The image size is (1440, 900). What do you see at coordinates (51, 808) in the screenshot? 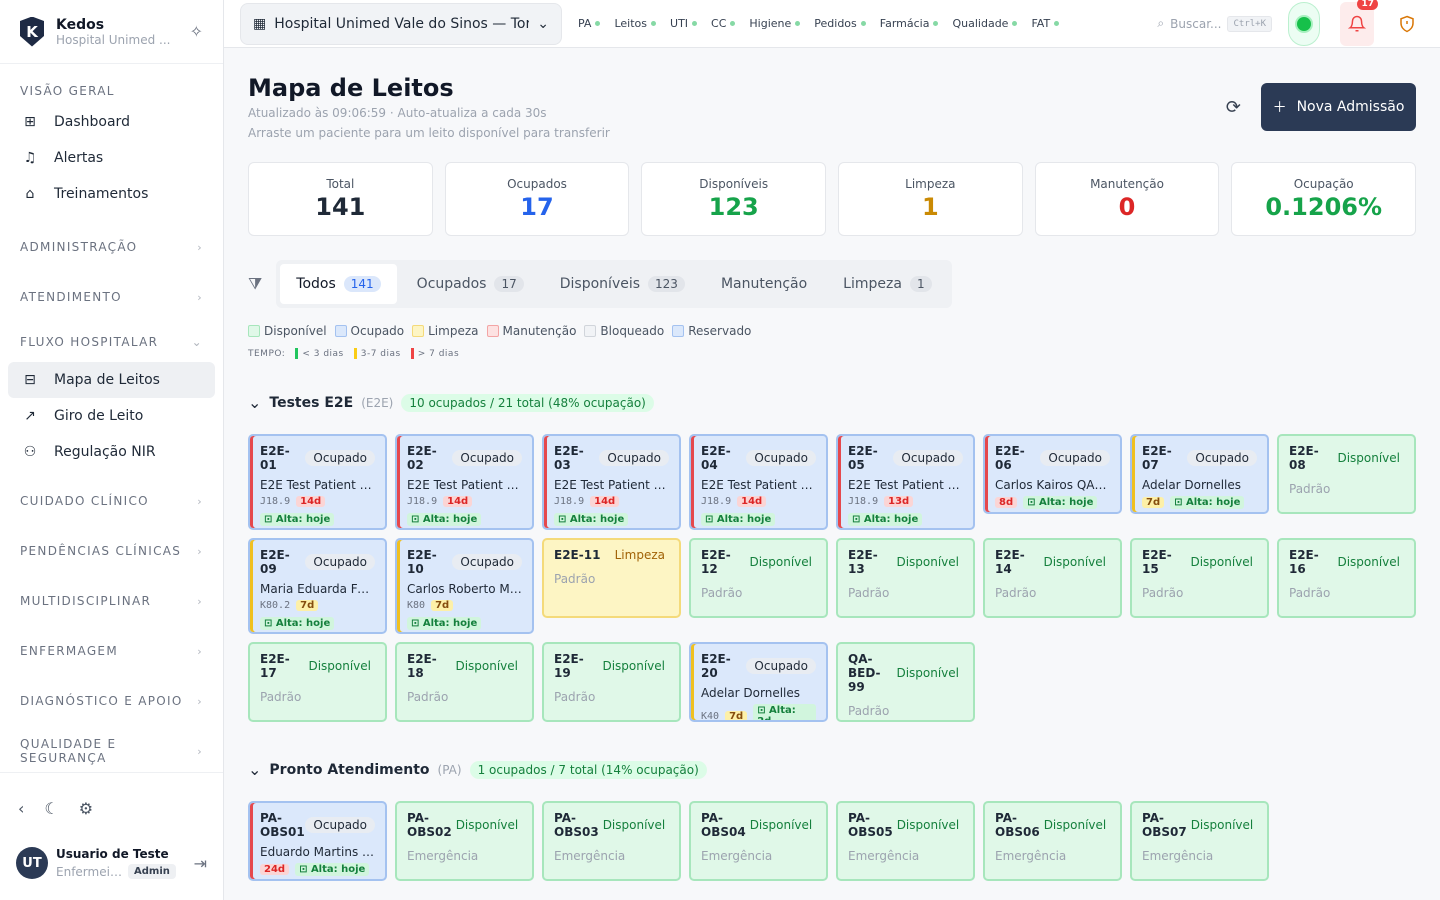
I see `moon-icon: ☾` at bounding box center [51, 808].